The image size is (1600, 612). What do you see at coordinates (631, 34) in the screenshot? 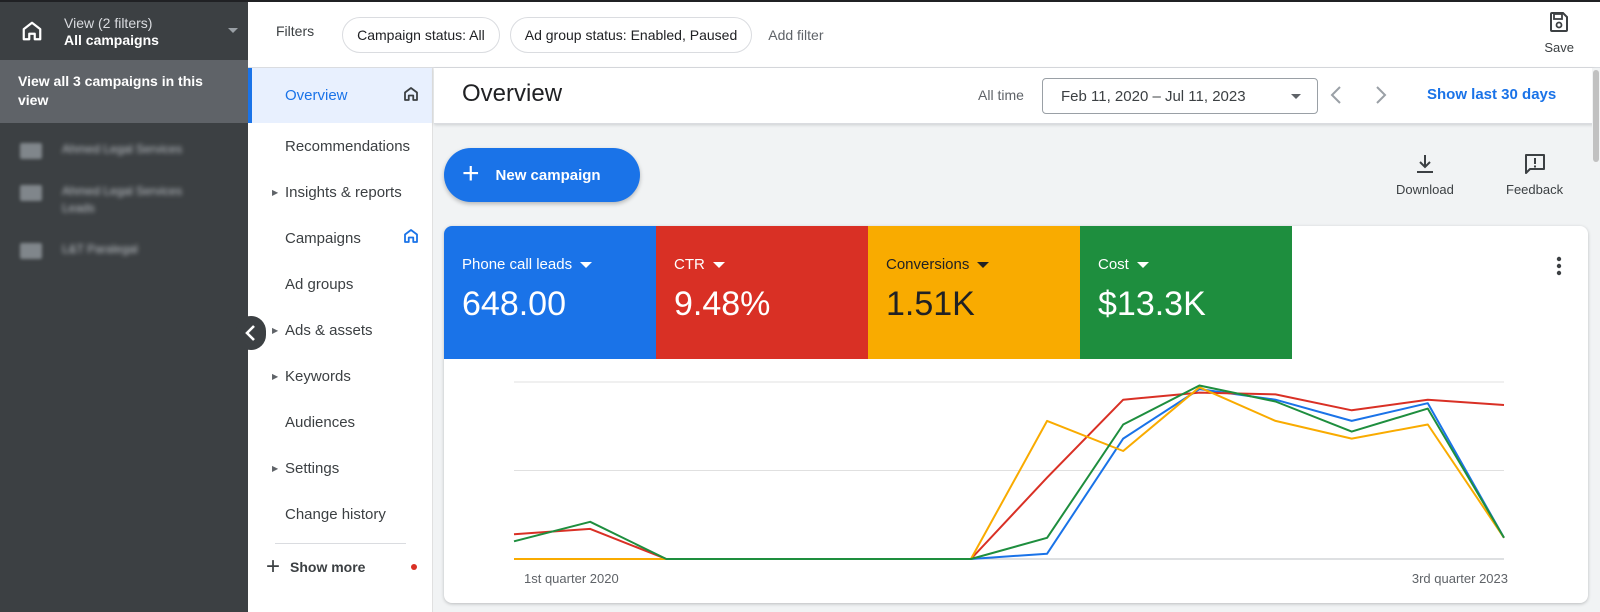
I see `filter-chip-ad-group-status: Ad group status: Enabled, Paused` at bounding box center [631, 34].